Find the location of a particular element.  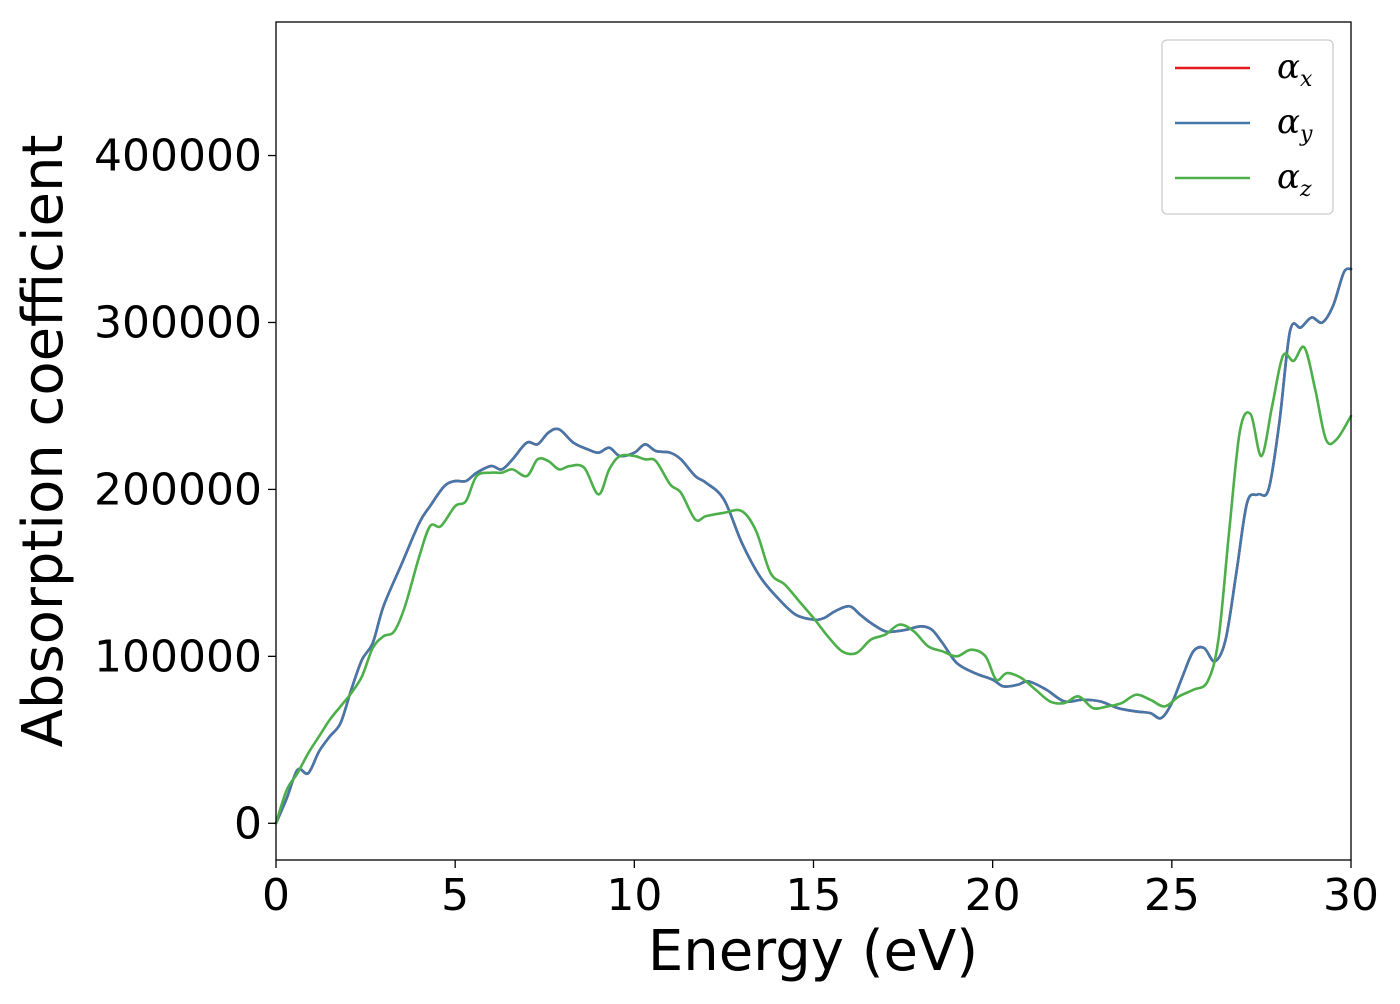

legend-label-z: αz is located at coordinates (1294, 179).